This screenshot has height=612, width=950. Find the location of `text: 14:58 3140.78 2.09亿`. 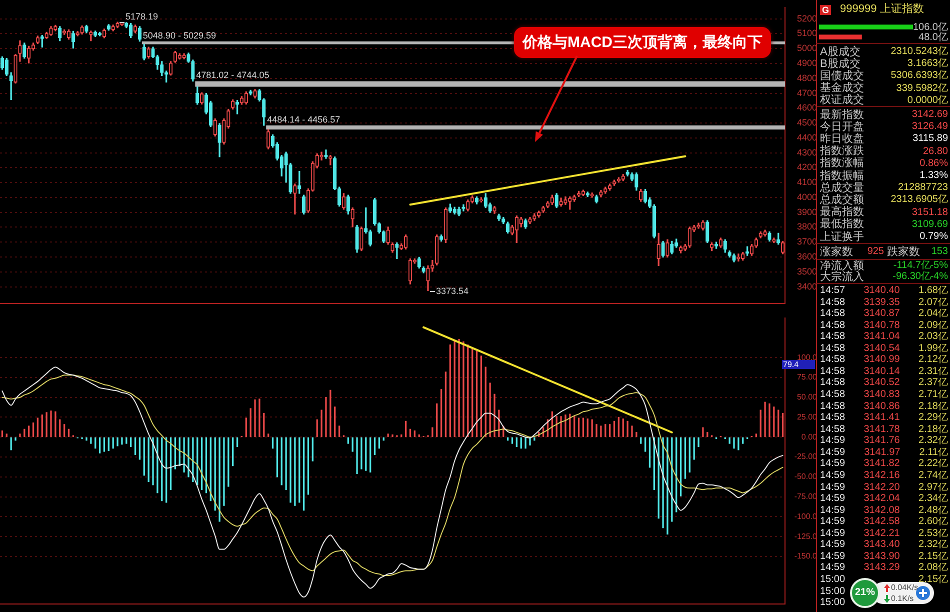

text: 14:58 3140.78 2.09亿 is located at coordinates (884, 325).